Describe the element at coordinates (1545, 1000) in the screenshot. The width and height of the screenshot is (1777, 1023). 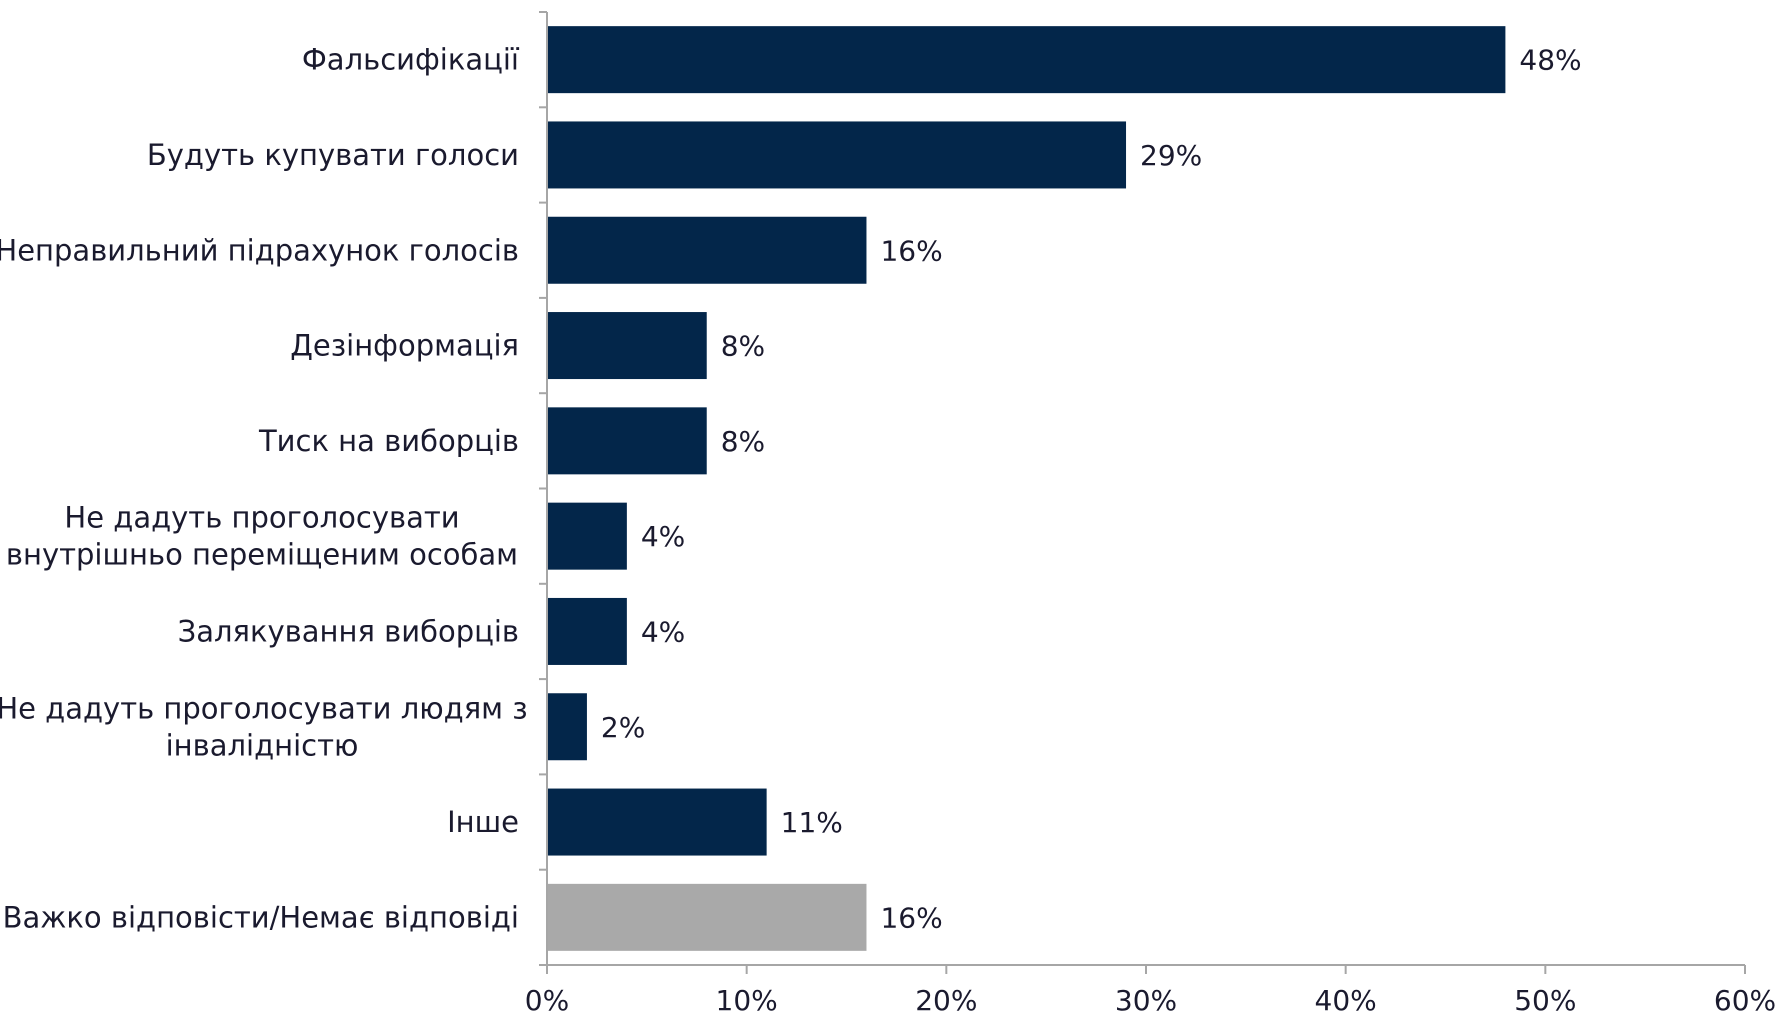
I see `x-tick-label-5: 50%` at that location.